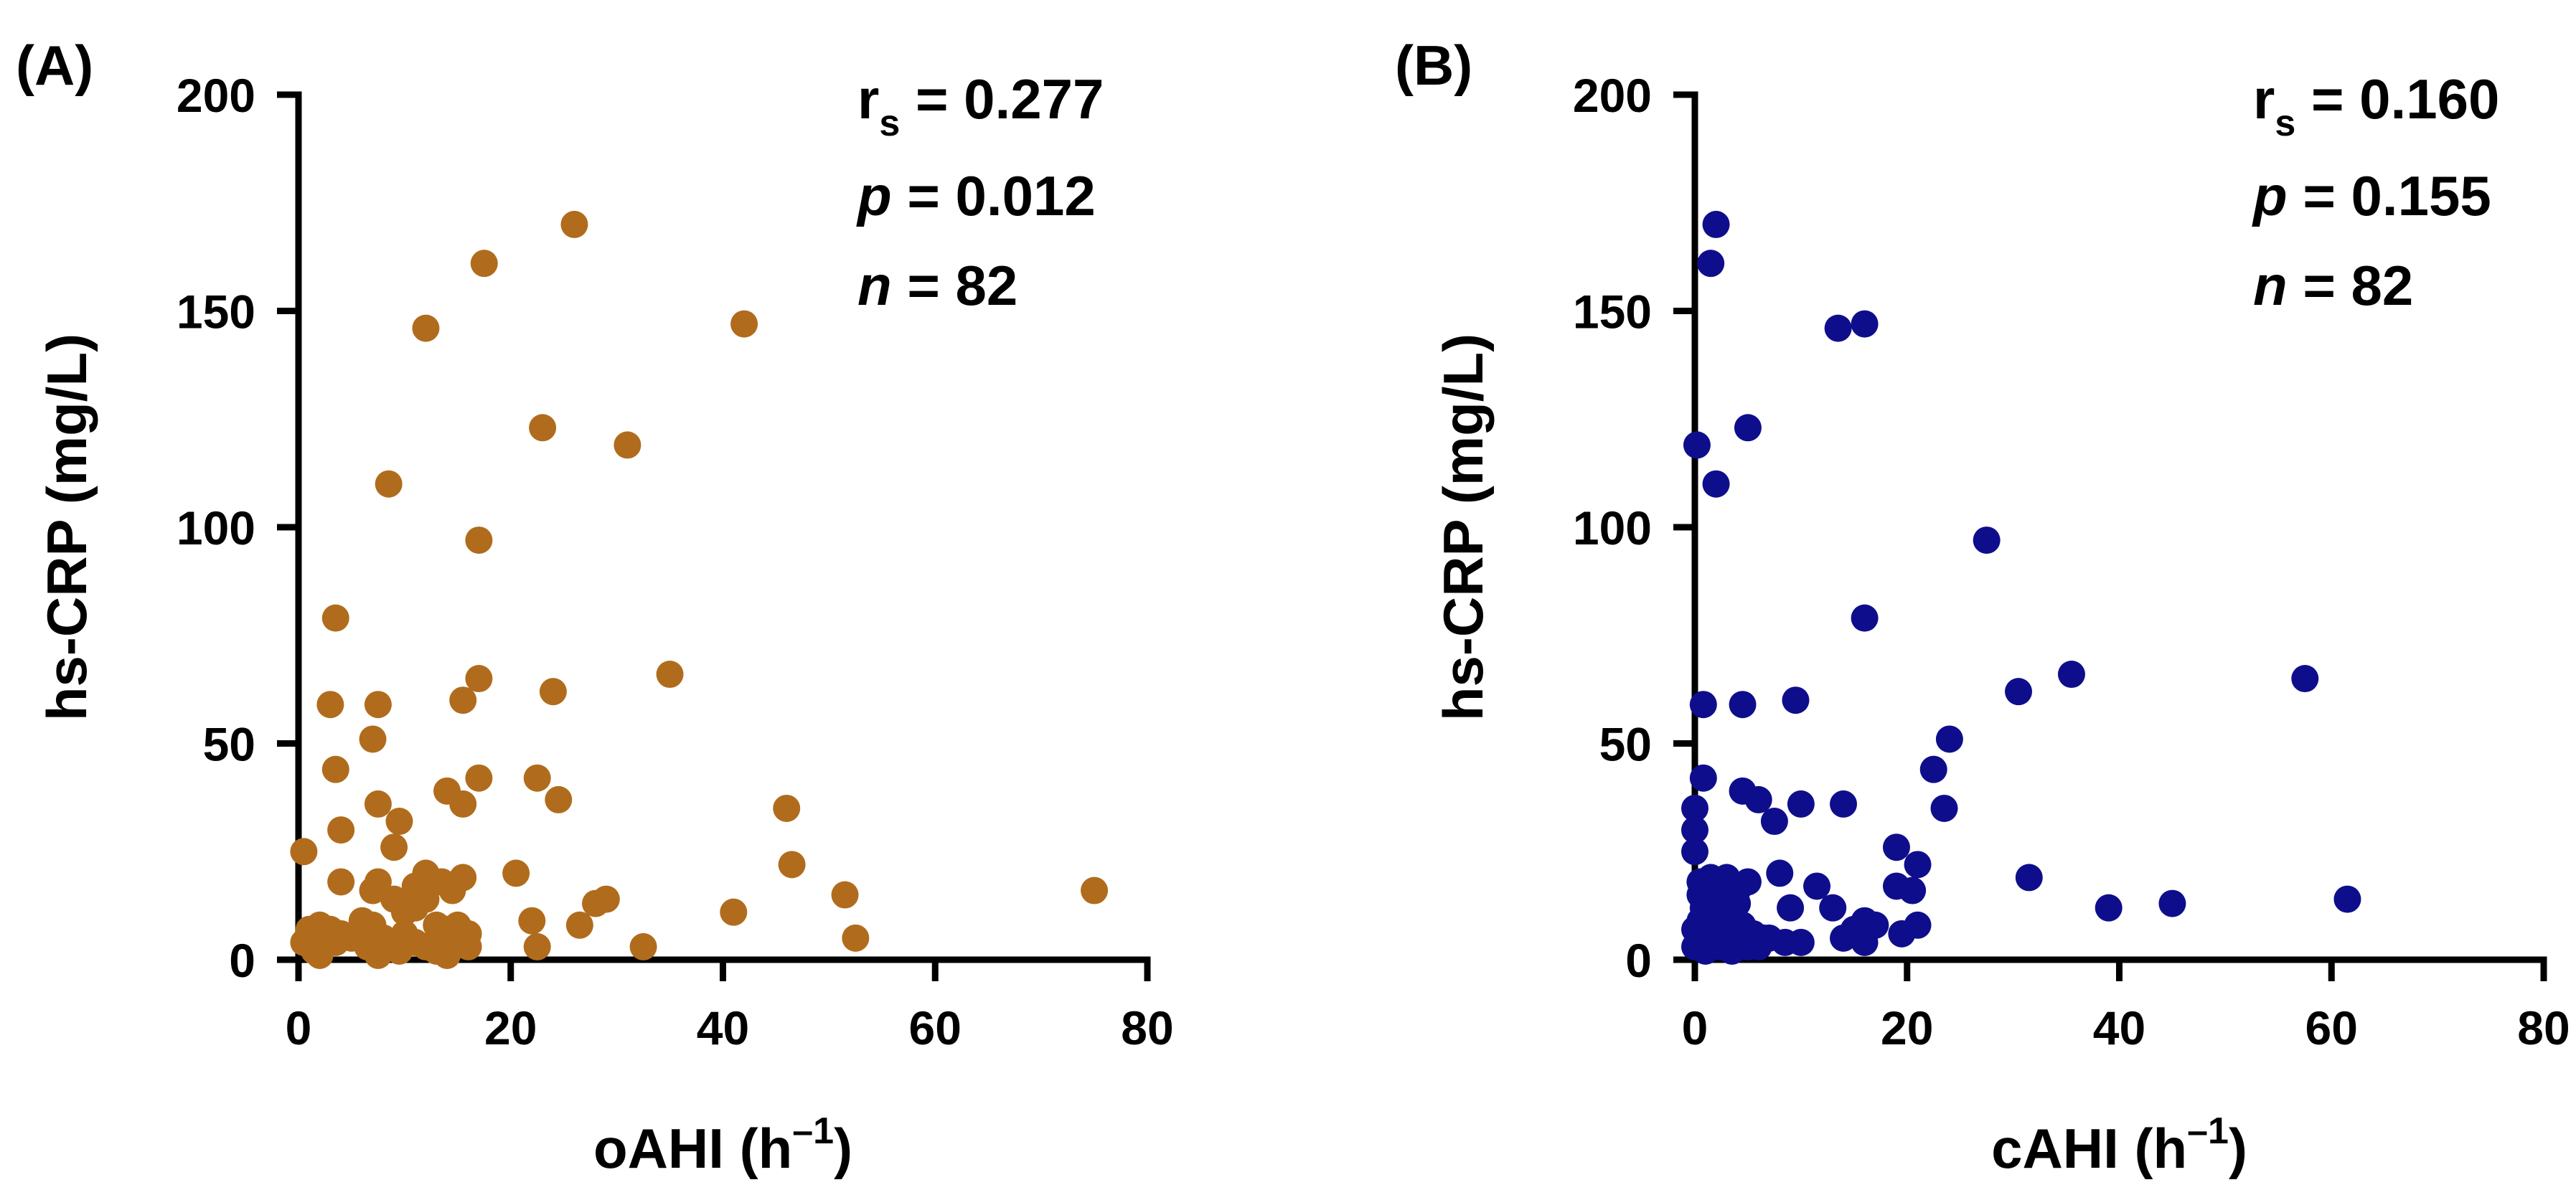  I want to click on x-tick-label: 80, so click(2543, 1027).